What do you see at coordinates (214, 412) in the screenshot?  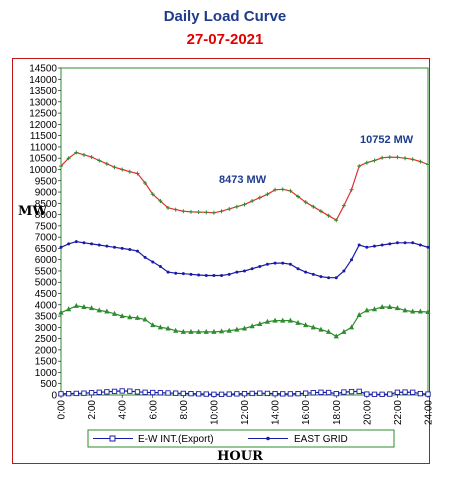 I see `x-tick-label: 10:00` at bounding box center [214, 412].